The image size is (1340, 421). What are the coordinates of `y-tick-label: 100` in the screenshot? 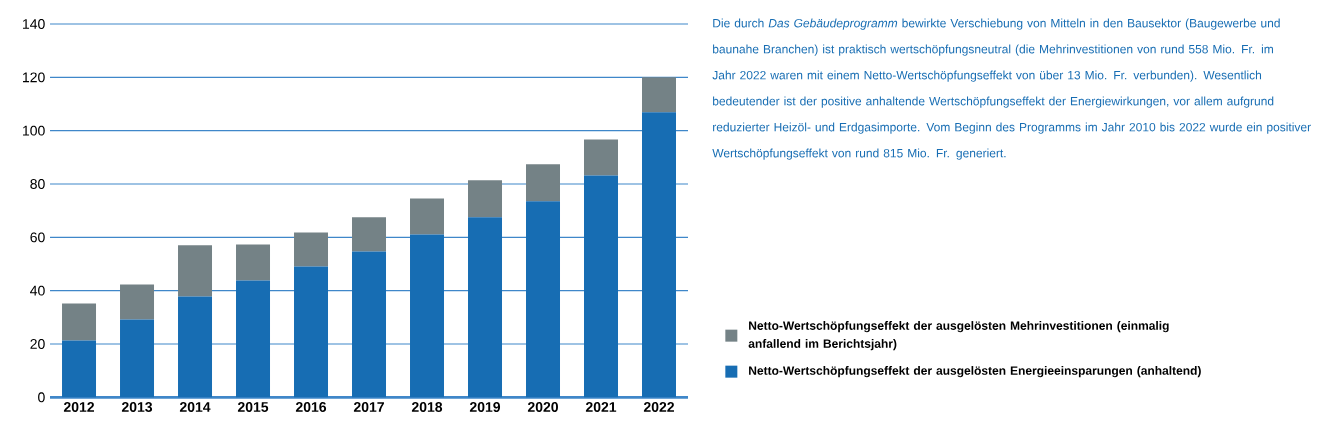 It's located at (34, 130).